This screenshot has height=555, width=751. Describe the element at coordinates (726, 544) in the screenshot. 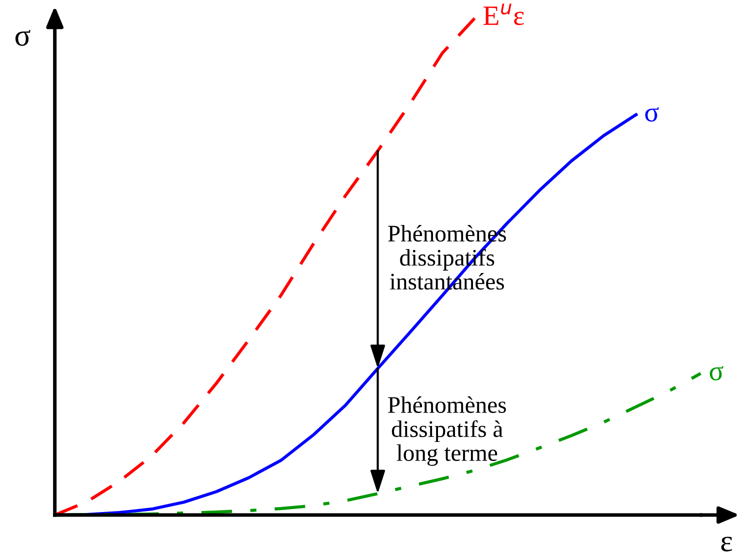

I see `x-axis-title: ε` at that location.